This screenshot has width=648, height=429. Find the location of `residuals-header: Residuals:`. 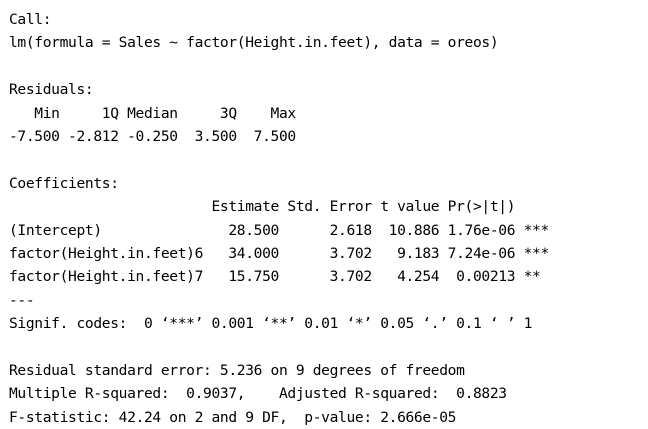

residuals-header: Residuals: is located at coordinates (51, 90).